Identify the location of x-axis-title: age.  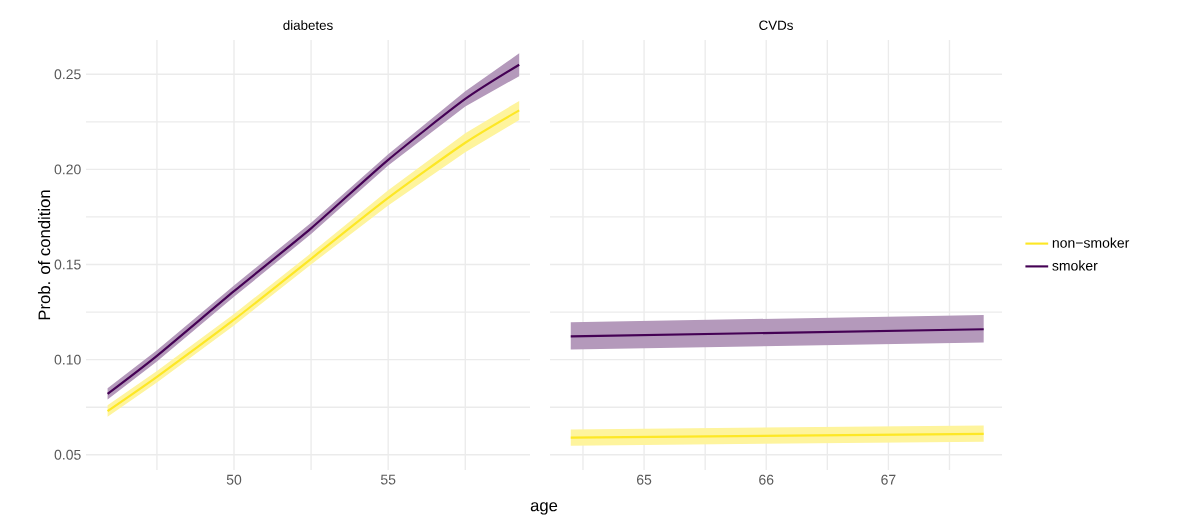
(544, 508).